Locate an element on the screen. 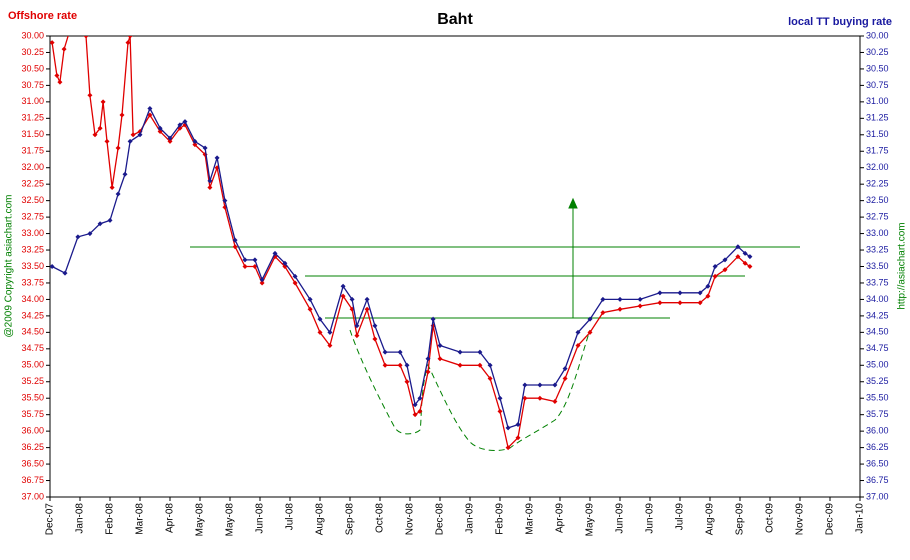 This screenshot has height=560, width=910. y-tick-label: 32.00 is located at coordinates (32, 167).